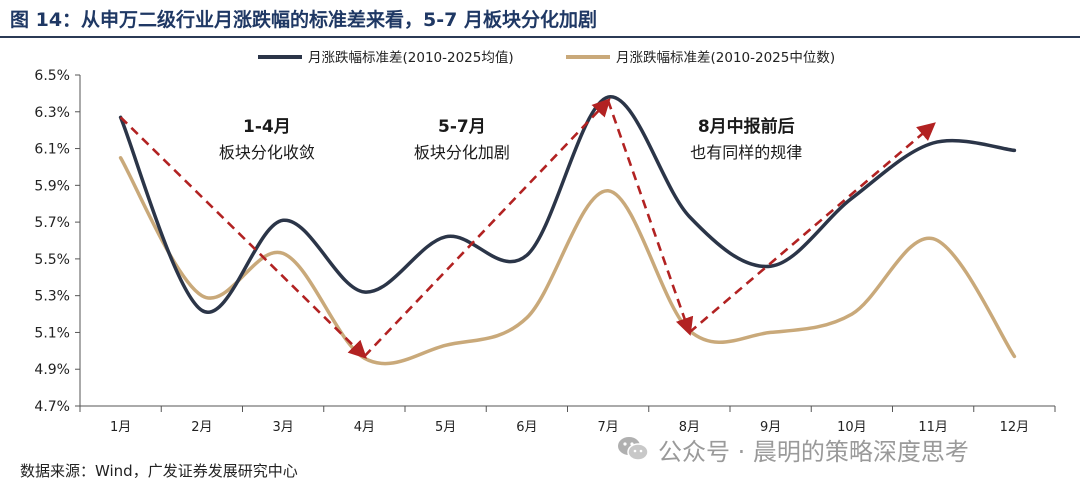 The image size is (1080, 494). What do you see at coordinates (52, 223) in the screenshot?
I see `y-tick-label: 5.7%` at bounding box center [52, 223].